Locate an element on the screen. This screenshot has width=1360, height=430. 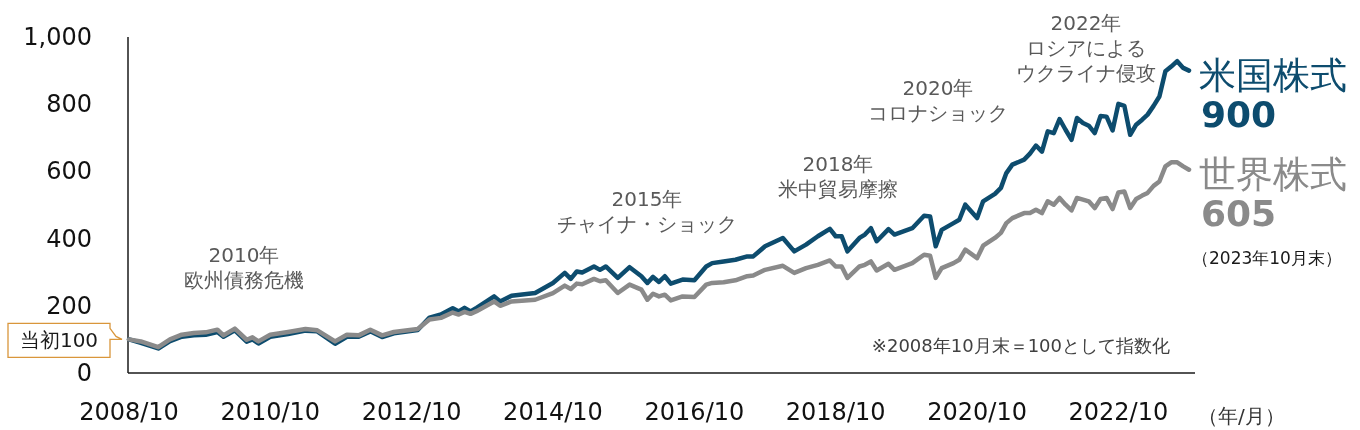
x-tick-label: 2010/10 is located at coordinates (270, 412).